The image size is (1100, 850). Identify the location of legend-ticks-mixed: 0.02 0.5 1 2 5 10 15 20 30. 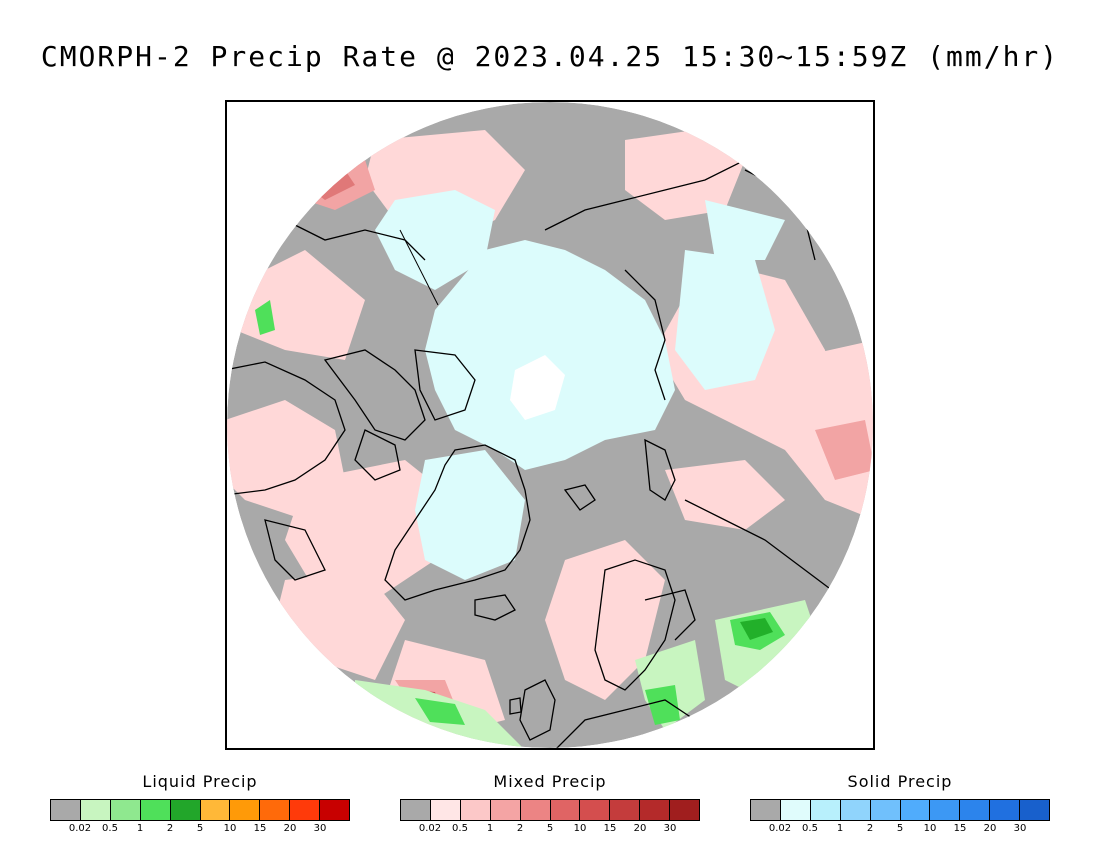
(550, 830).